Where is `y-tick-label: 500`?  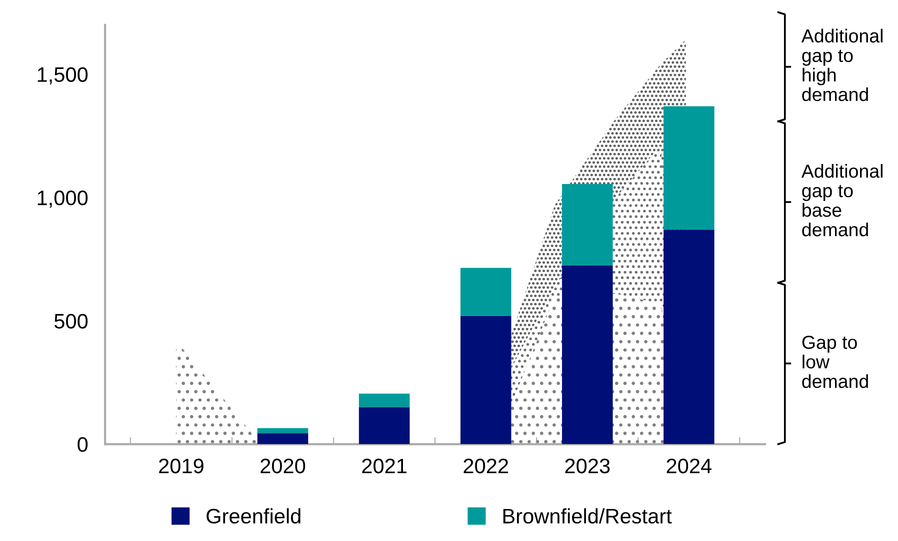 y-tick-label: 500 is located at coordinates (71, 321).